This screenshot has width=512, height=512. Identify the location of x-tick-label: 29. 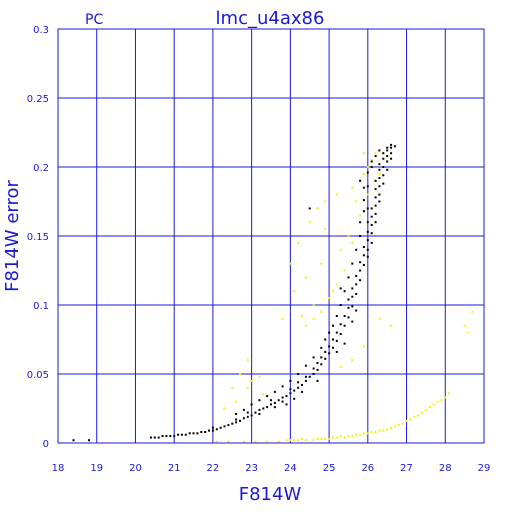
(484, 468).